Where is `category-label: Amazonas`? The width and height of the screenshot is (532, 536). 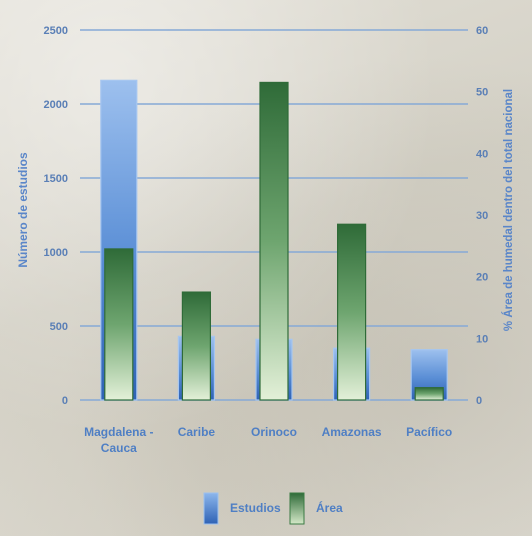
category-label: Amazonas is located at coordinates (352, 432).